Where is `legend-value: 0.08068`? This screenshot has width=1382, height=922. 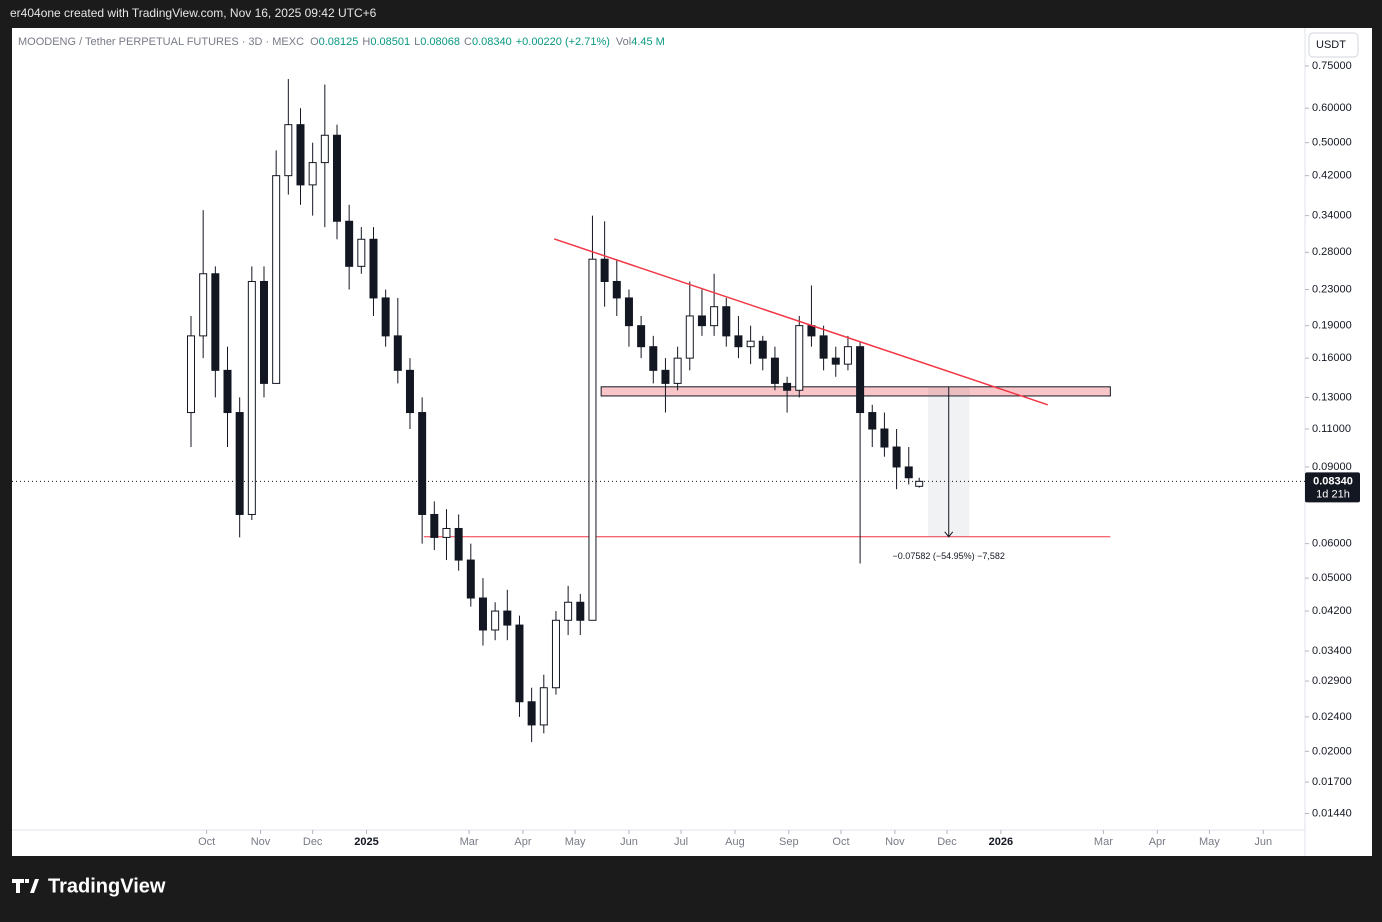 legend-value: 0.08068 is located at coordinates (440, 42).